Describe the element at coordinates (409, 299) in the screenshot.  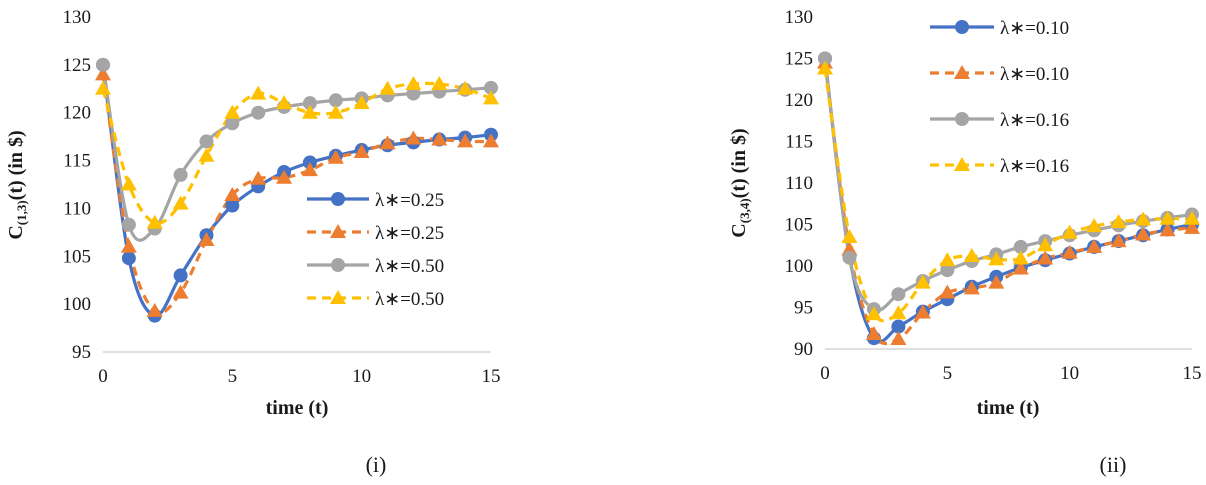
I see `legend-label-3: λ∗=0.50` at that location.